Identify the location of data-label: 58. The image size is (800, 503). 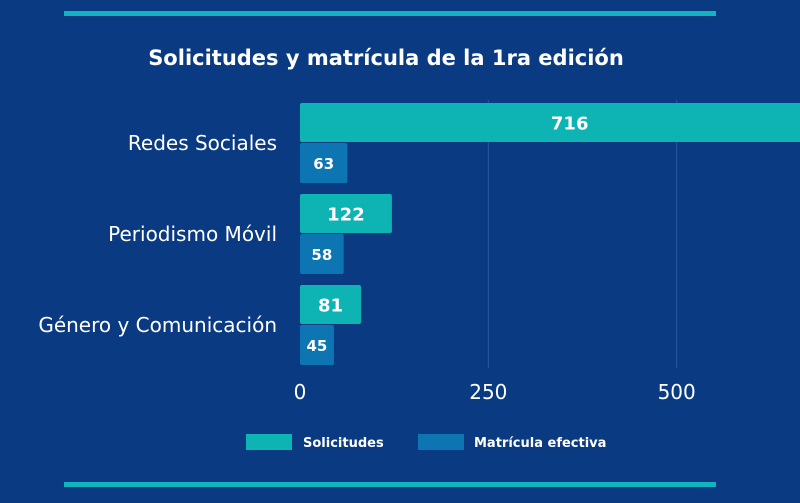
(321, 255).